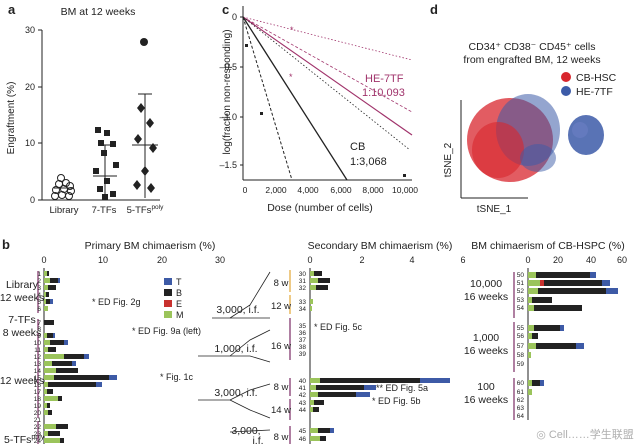 The image size is (640, 444). What do you see at coordinates (462, 260) in the screenshot?
I see `svg-text: 6` at bounding box center [462, 260].